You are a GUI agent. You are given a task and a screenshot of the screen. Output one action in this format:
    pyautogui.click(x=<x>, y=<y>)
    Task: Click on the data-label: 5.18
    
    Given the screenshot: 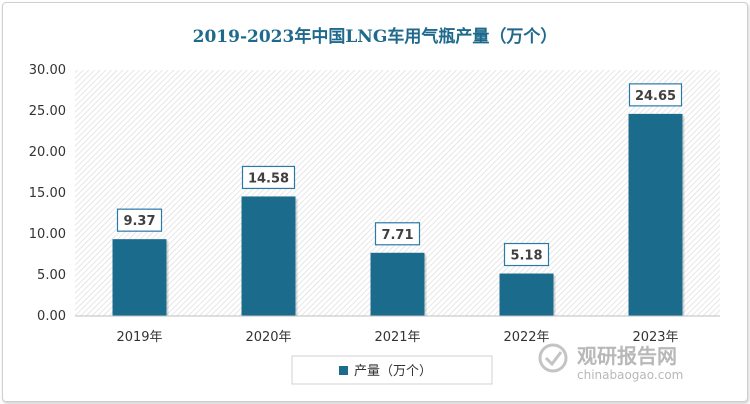 What is the action you would take?
    pyautogui.click(x=526, y=256)
    